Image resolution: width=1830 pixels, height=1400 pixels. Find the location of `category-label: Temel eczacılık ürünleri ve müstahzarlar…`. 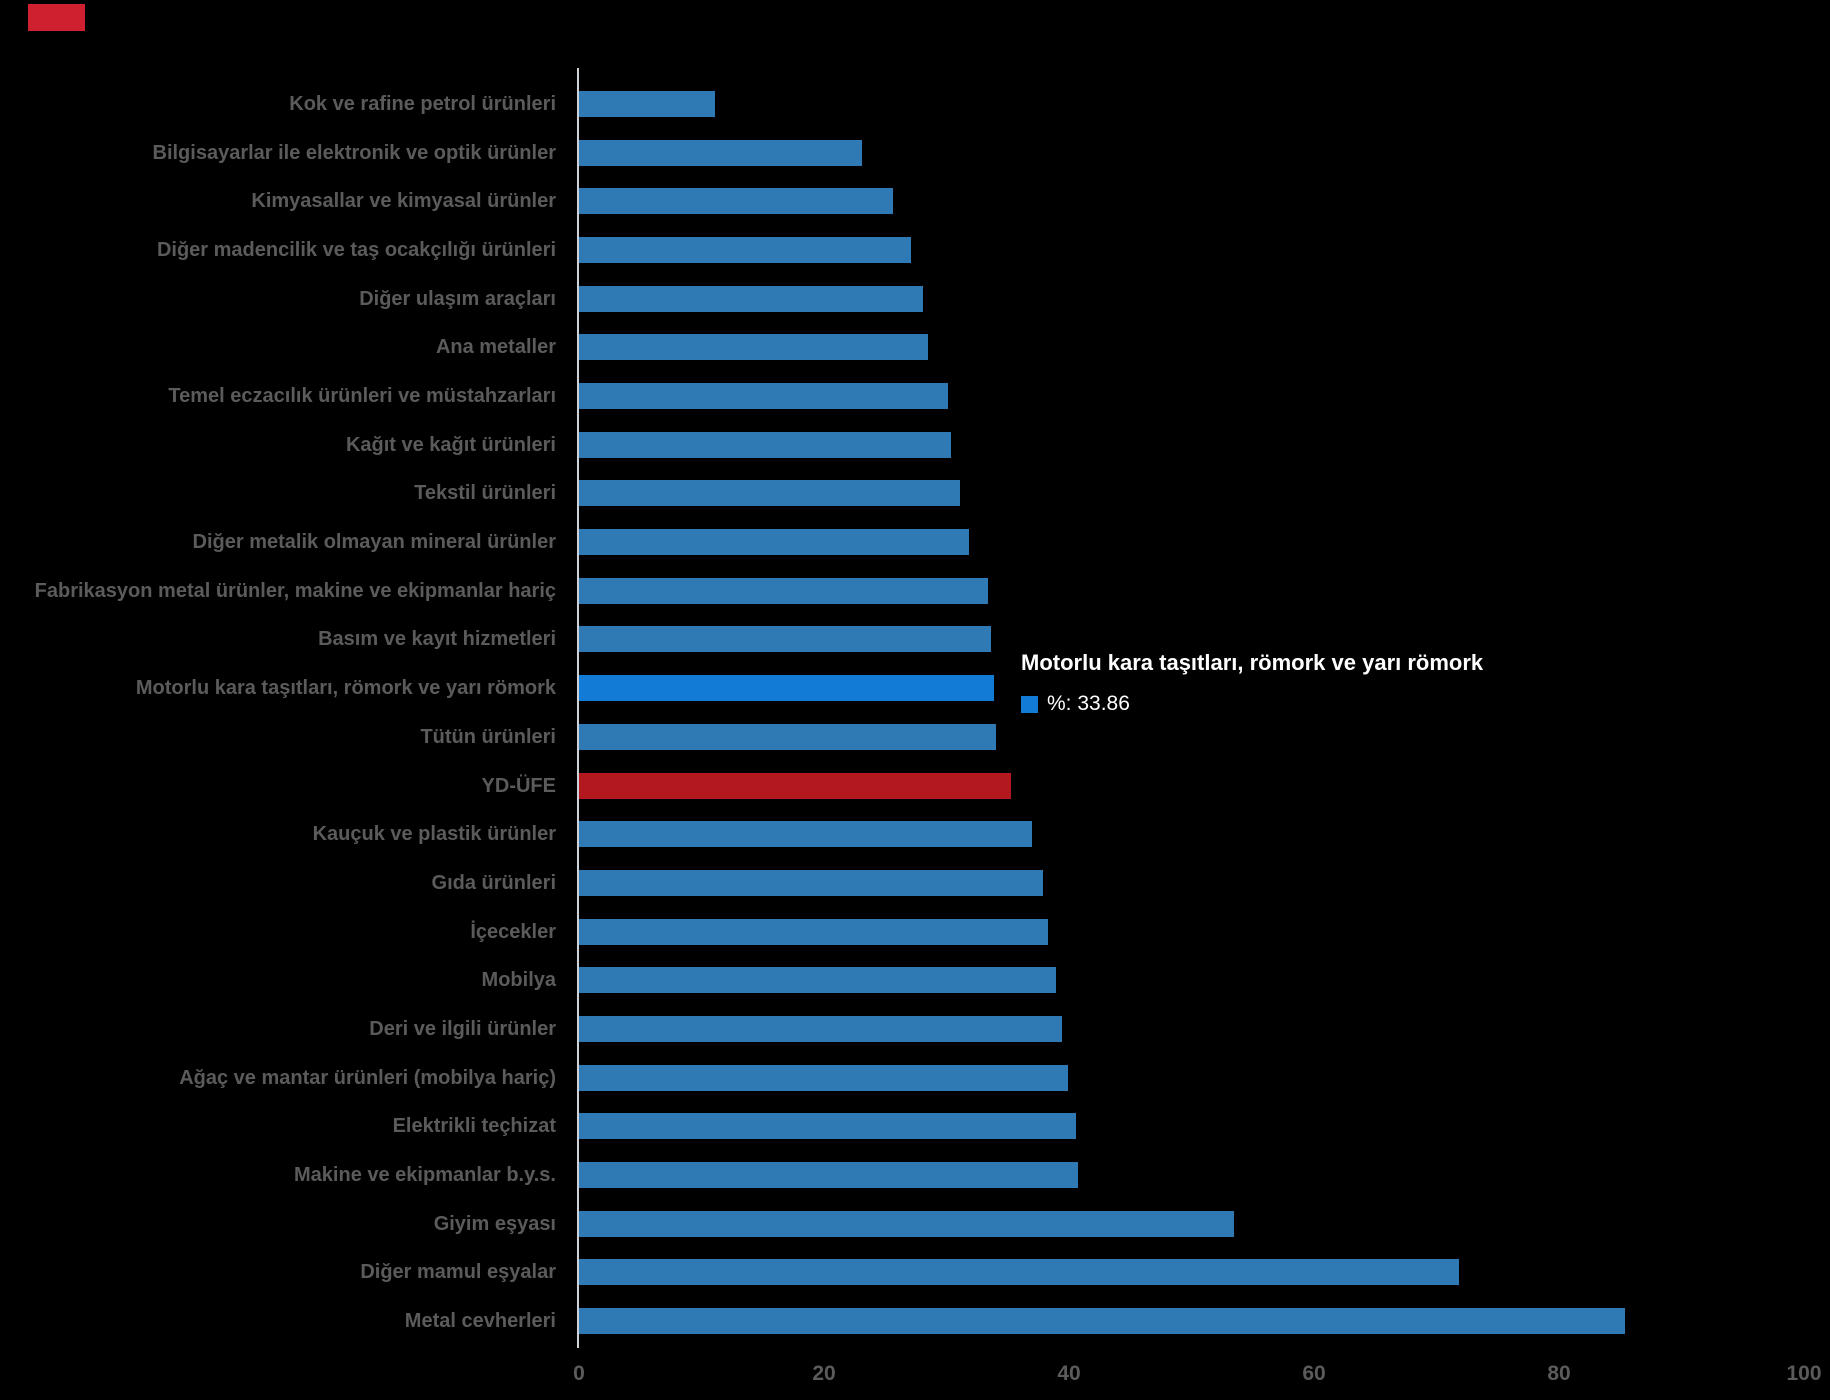

category-label: Temel eczacılık ürünleri ve müstahzarlar… is located at coordinates (362, 396).